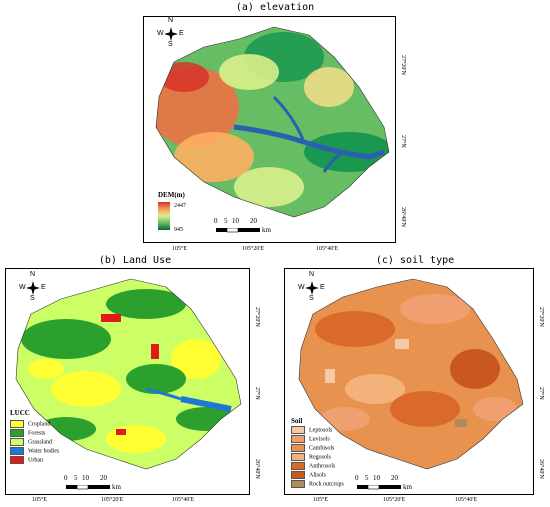  I want to click on legend-item-water: Water bodies, so click(34, 451).